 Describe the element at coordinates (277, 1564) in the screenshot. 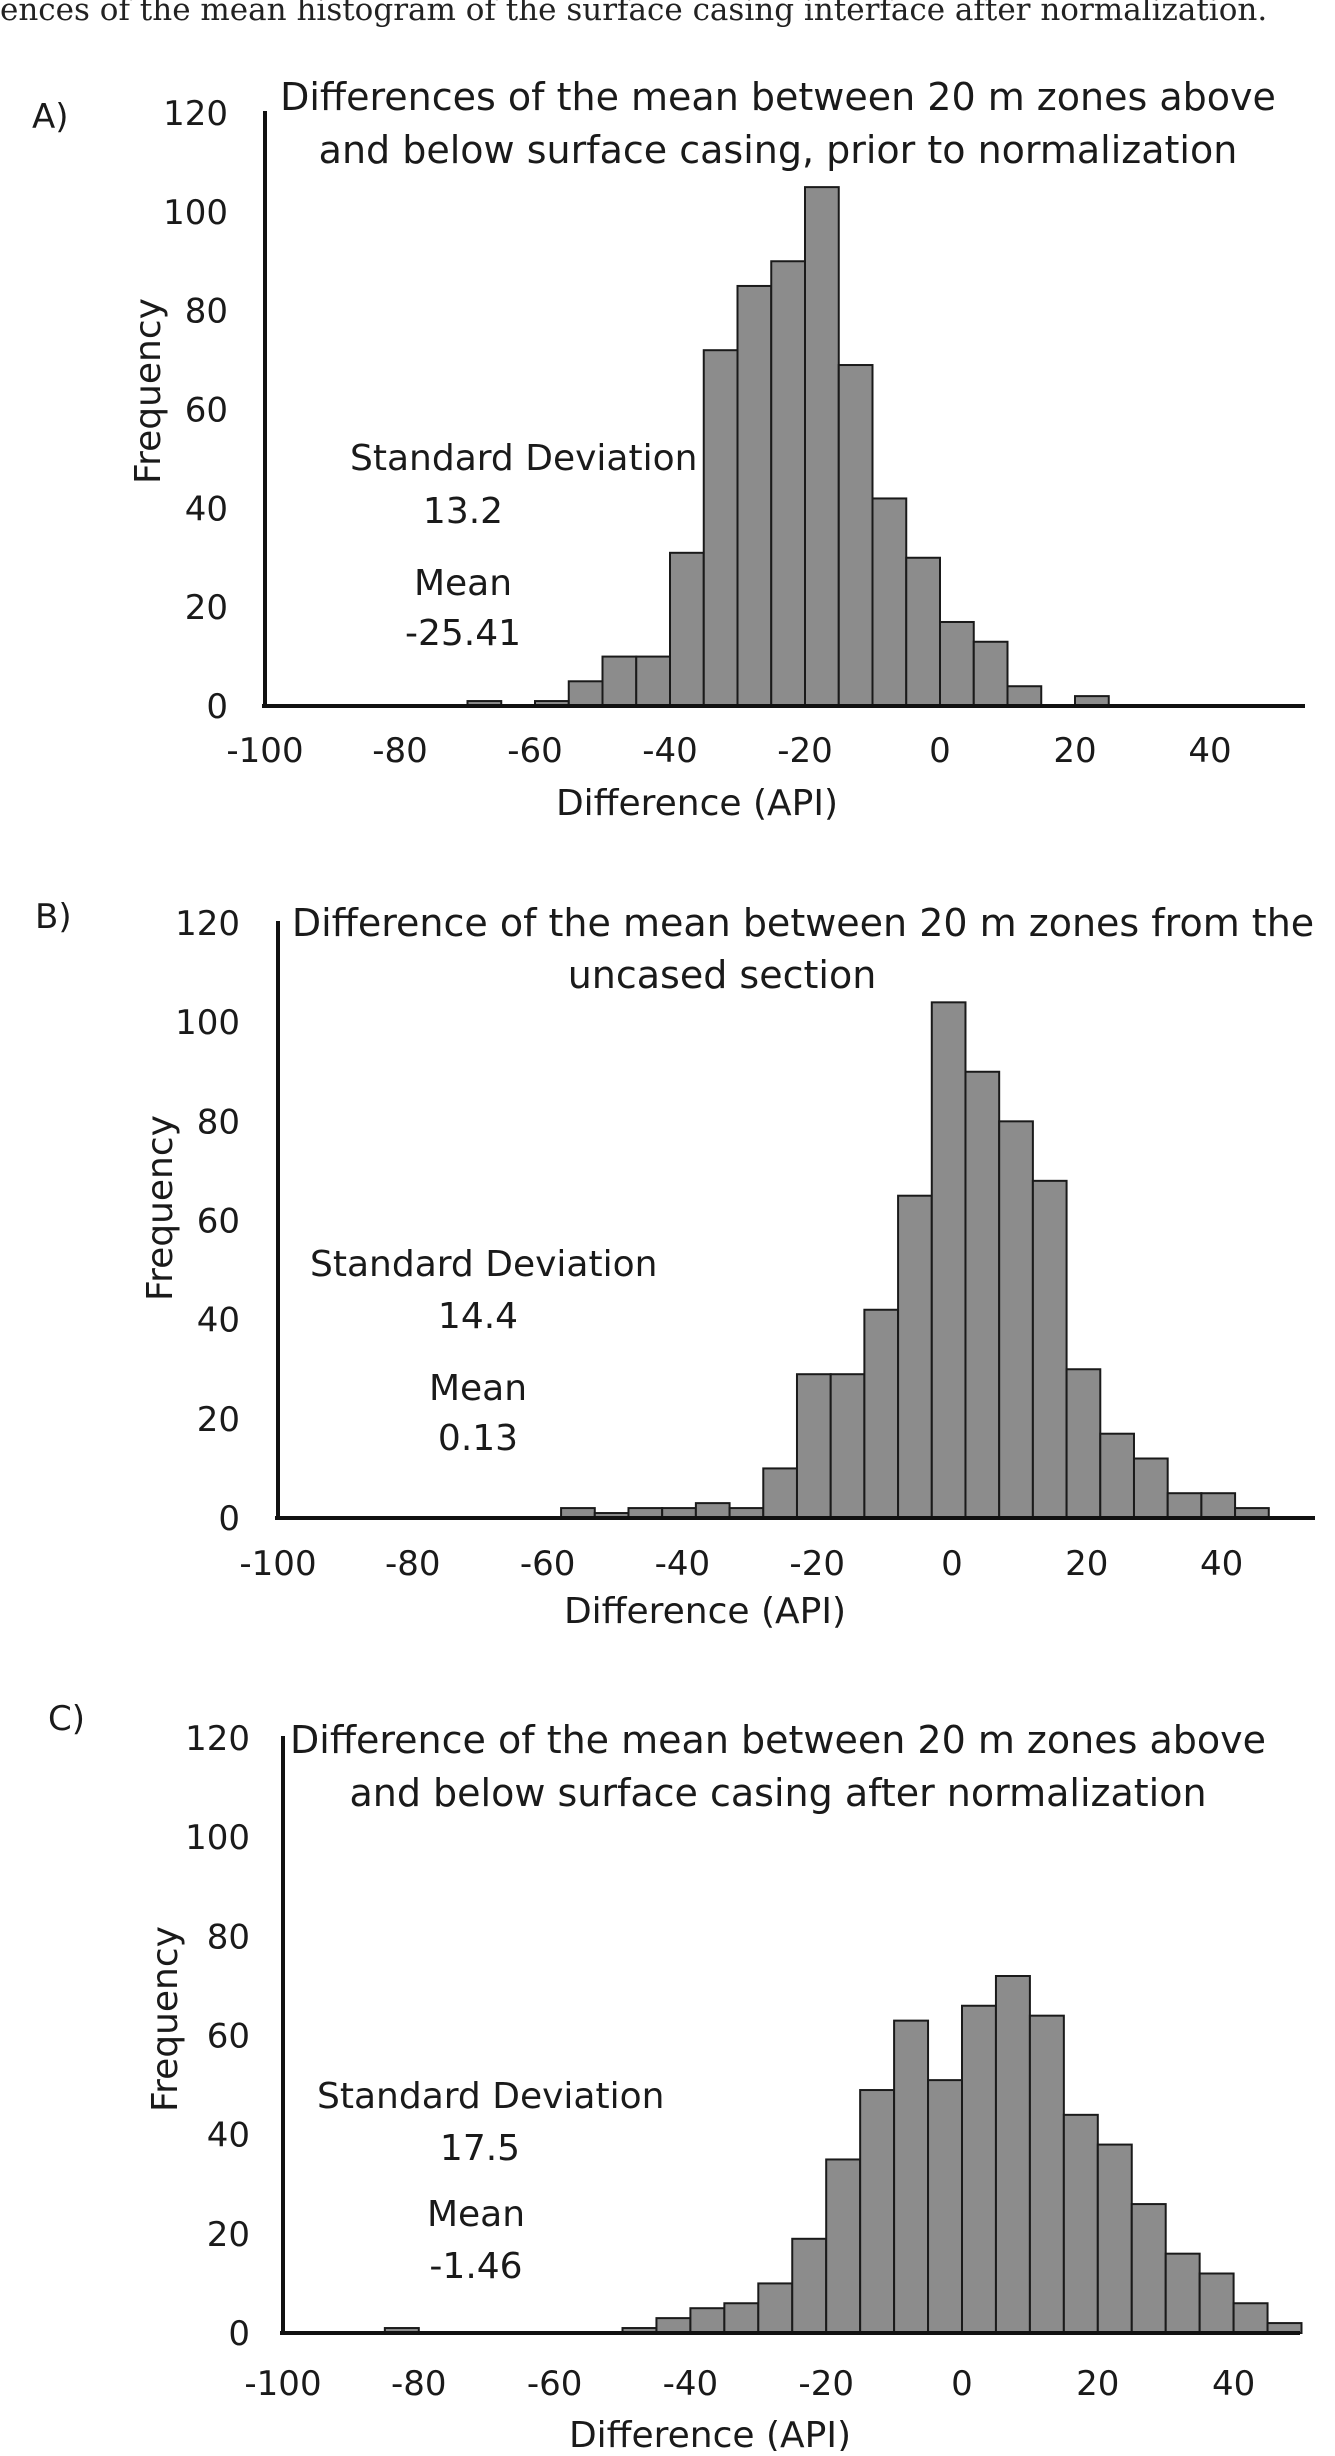

I see `panel-b-x-tick-label: -100` at that location.